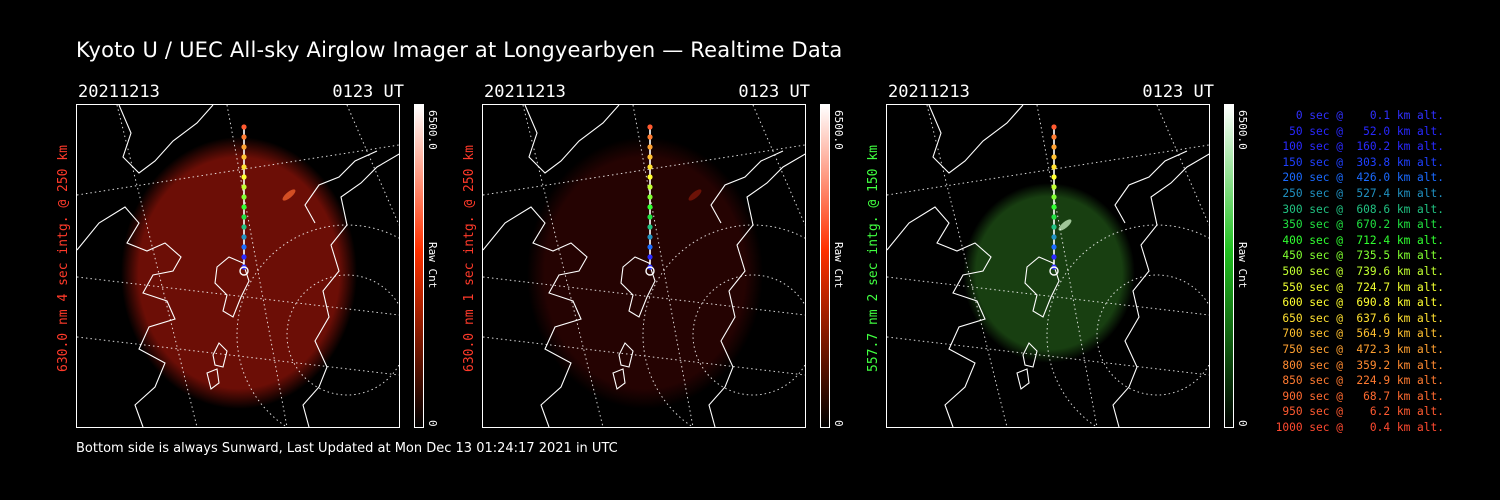 The height and width of the screenshot is (500, 1500). I want to click on legend-entry: 600 sec @ 690.8 km alt., so click(1363, 303).